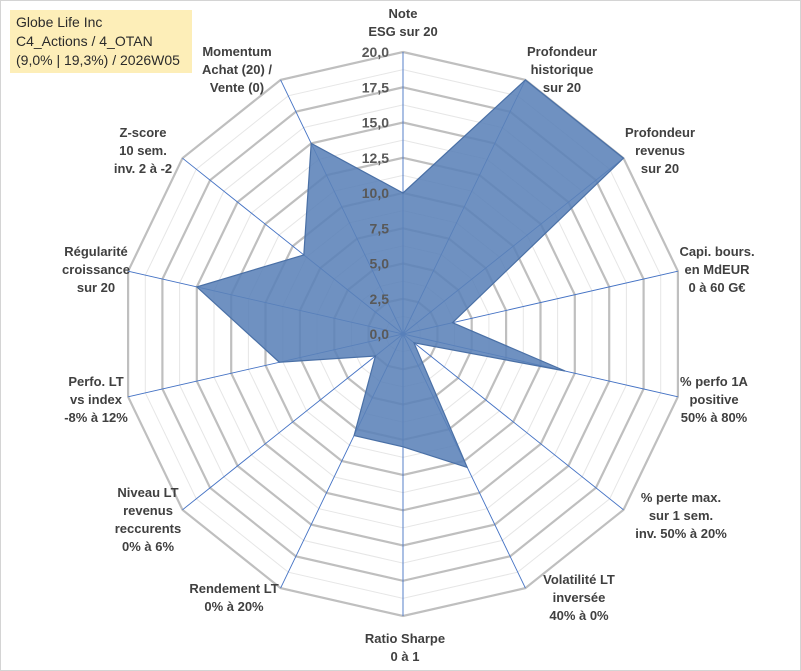 This screenshot has height=671, width=801. I want to click on axis-label-line: croissance, so click(96, 269).